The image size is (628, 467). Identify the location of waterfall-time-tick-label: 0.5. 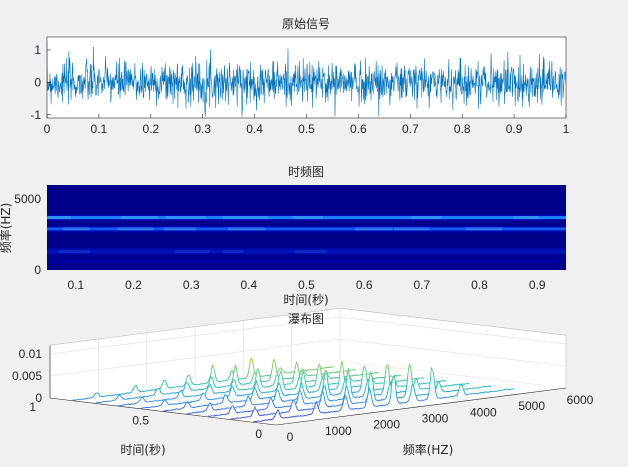
(140, 421).